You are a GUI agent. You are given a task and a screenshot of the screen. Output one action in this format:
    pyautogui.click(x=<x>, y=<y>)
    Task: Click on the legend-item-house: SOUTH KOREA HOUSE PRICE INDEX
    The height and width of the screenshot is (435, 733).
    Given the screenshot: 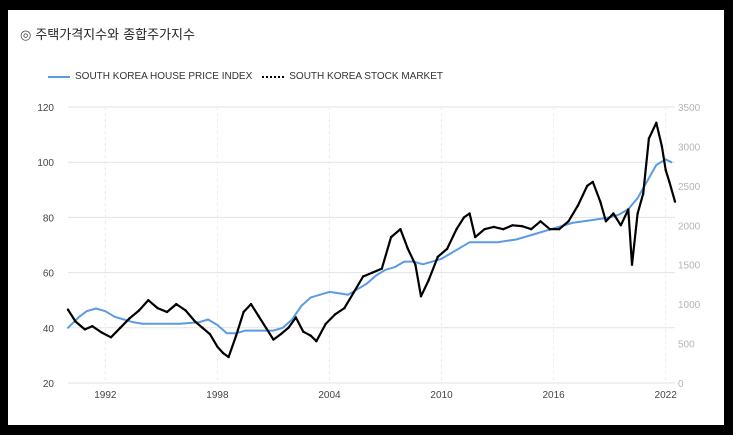 What is the action you would take?
    pyautogui.click(x=150, y=76)
    